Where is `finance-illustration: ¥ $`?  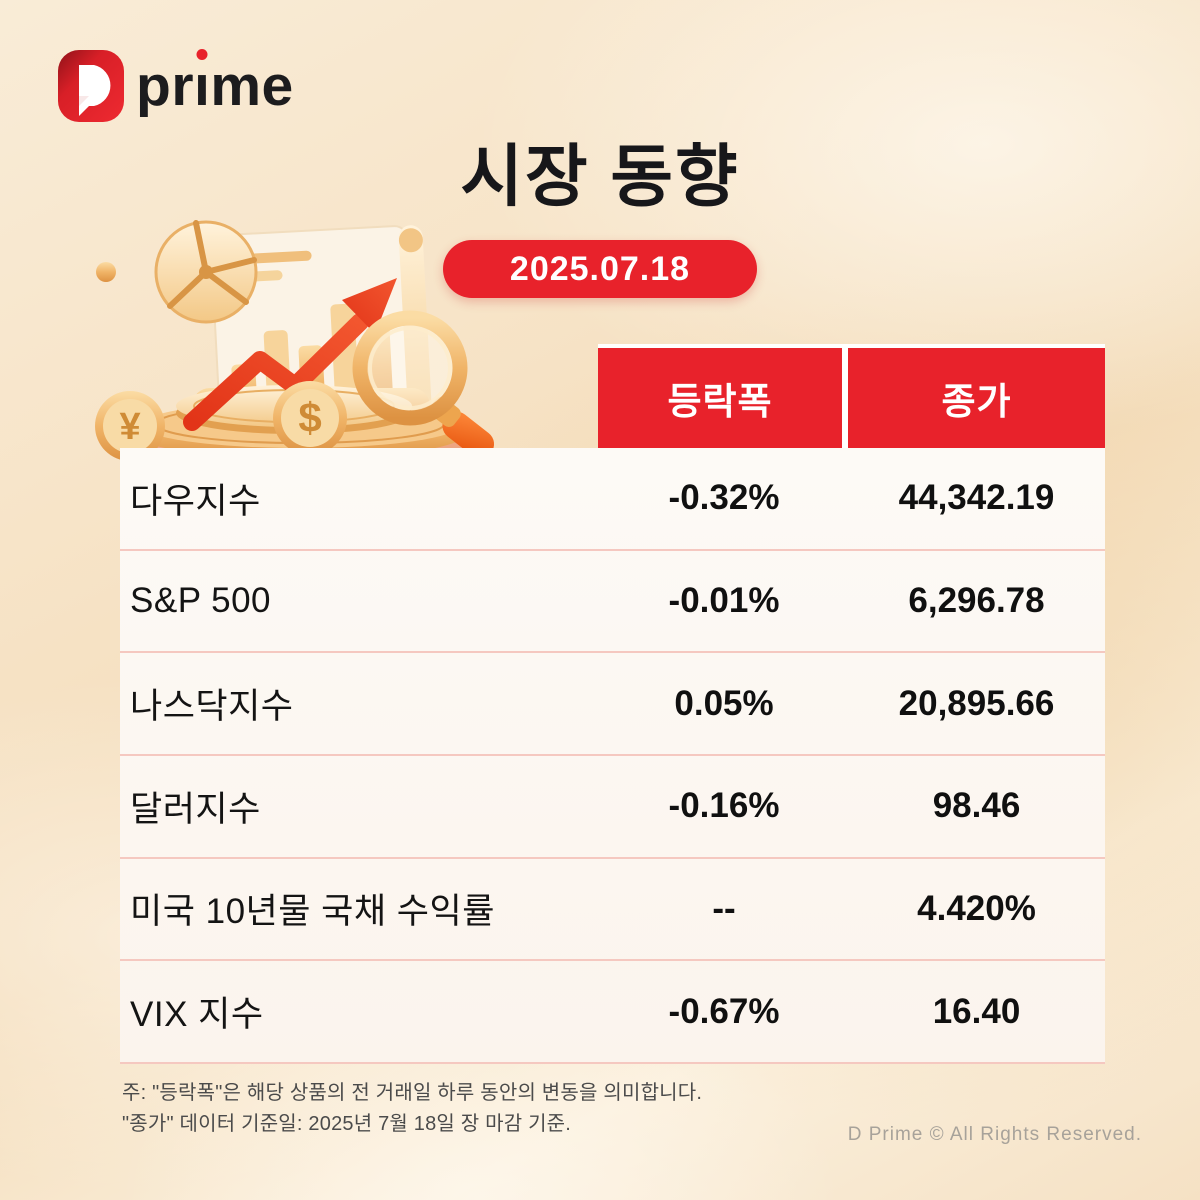
finance-illustration: ¥ $ is located at coordinates (295, 341).